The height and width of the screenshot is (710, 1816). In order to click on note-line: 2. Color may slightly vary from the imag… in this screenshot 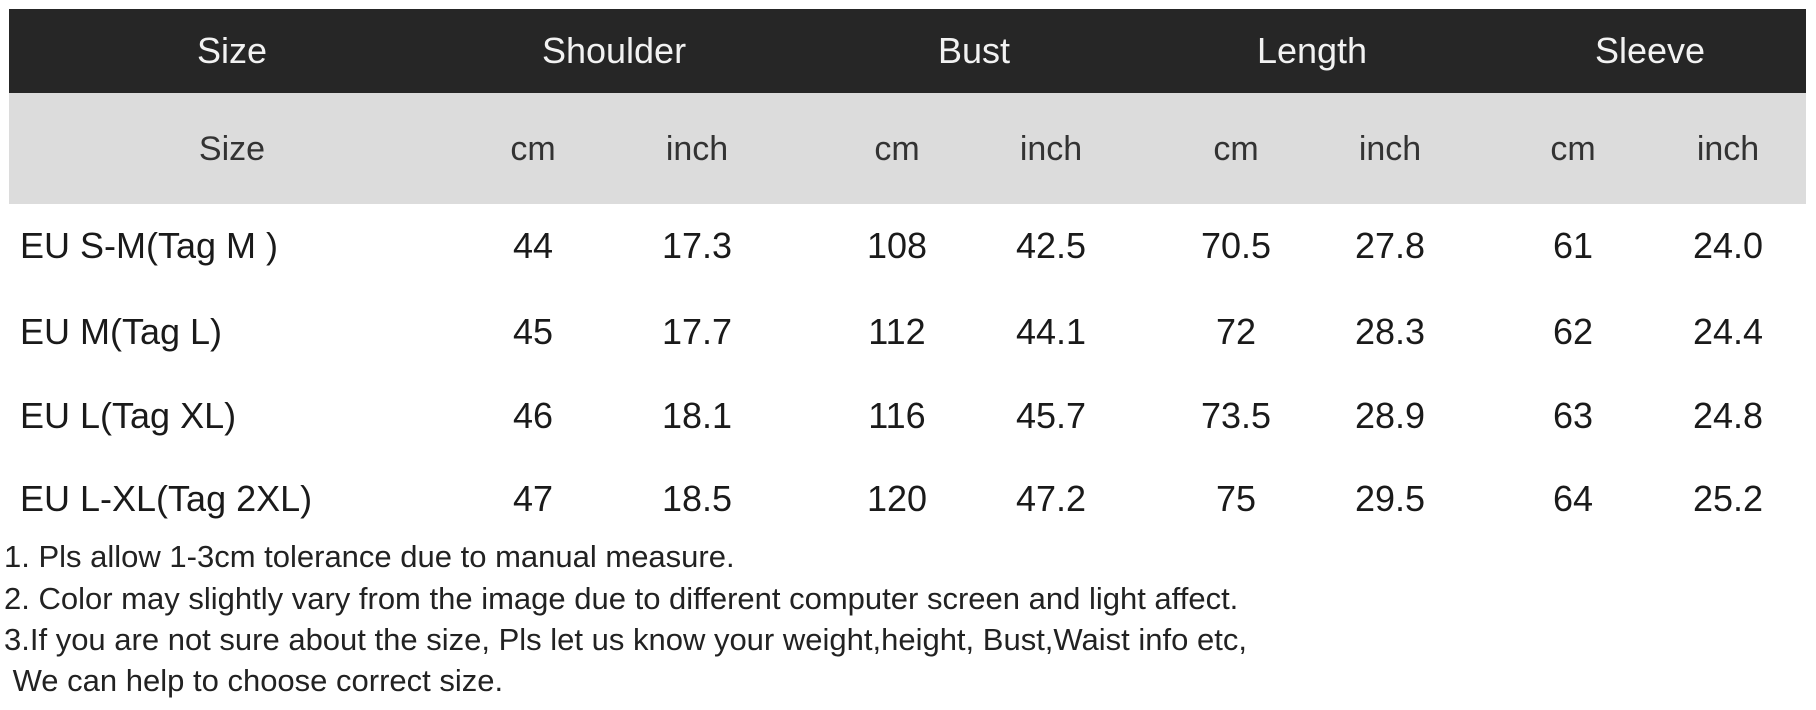, I will do `click(621, 598)`.